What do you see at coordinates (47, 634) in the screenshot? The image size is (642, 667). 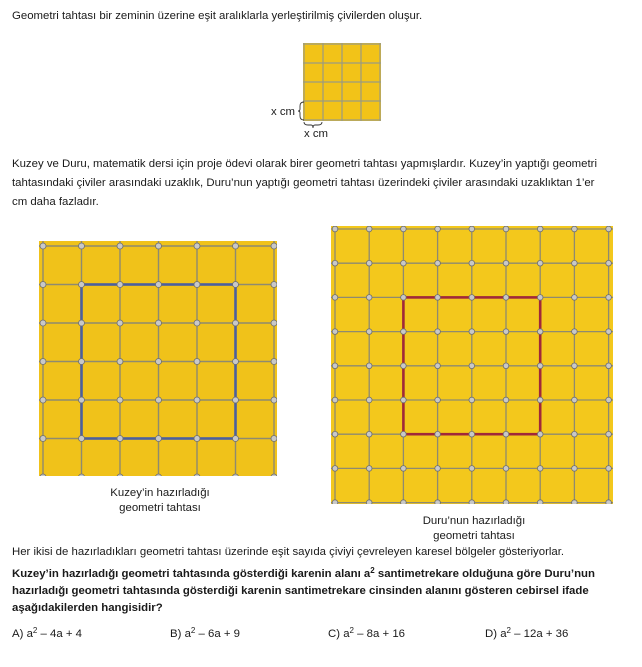 I see `option-a: A) a2 – 4a + 4` at bounding box center [47, 634].